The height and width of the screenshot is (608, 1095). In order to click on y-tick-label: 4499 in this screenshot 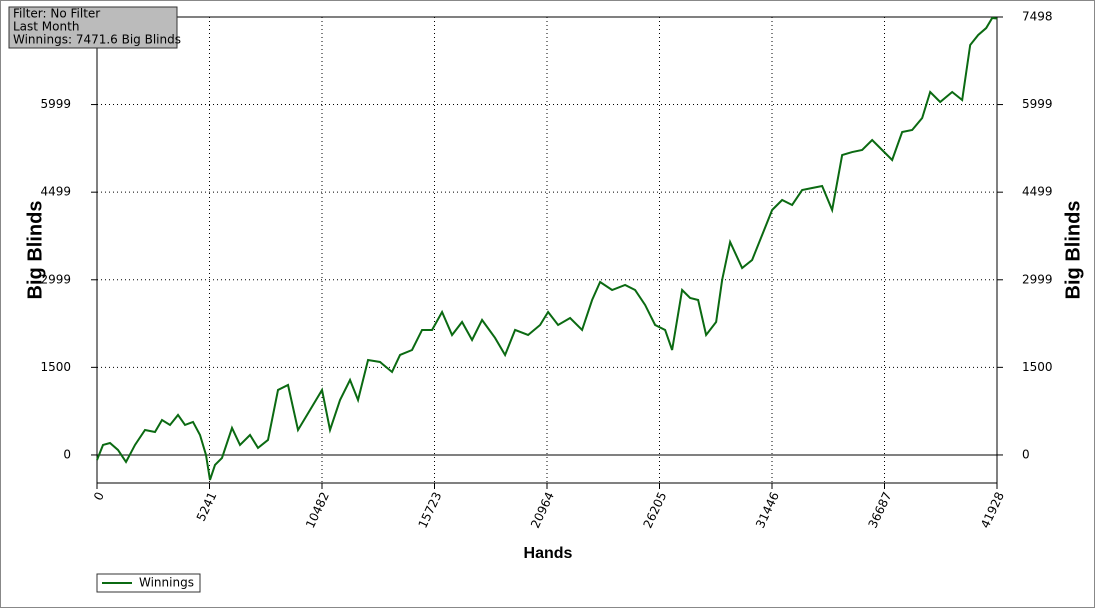, I will do `click(55, 192)`.